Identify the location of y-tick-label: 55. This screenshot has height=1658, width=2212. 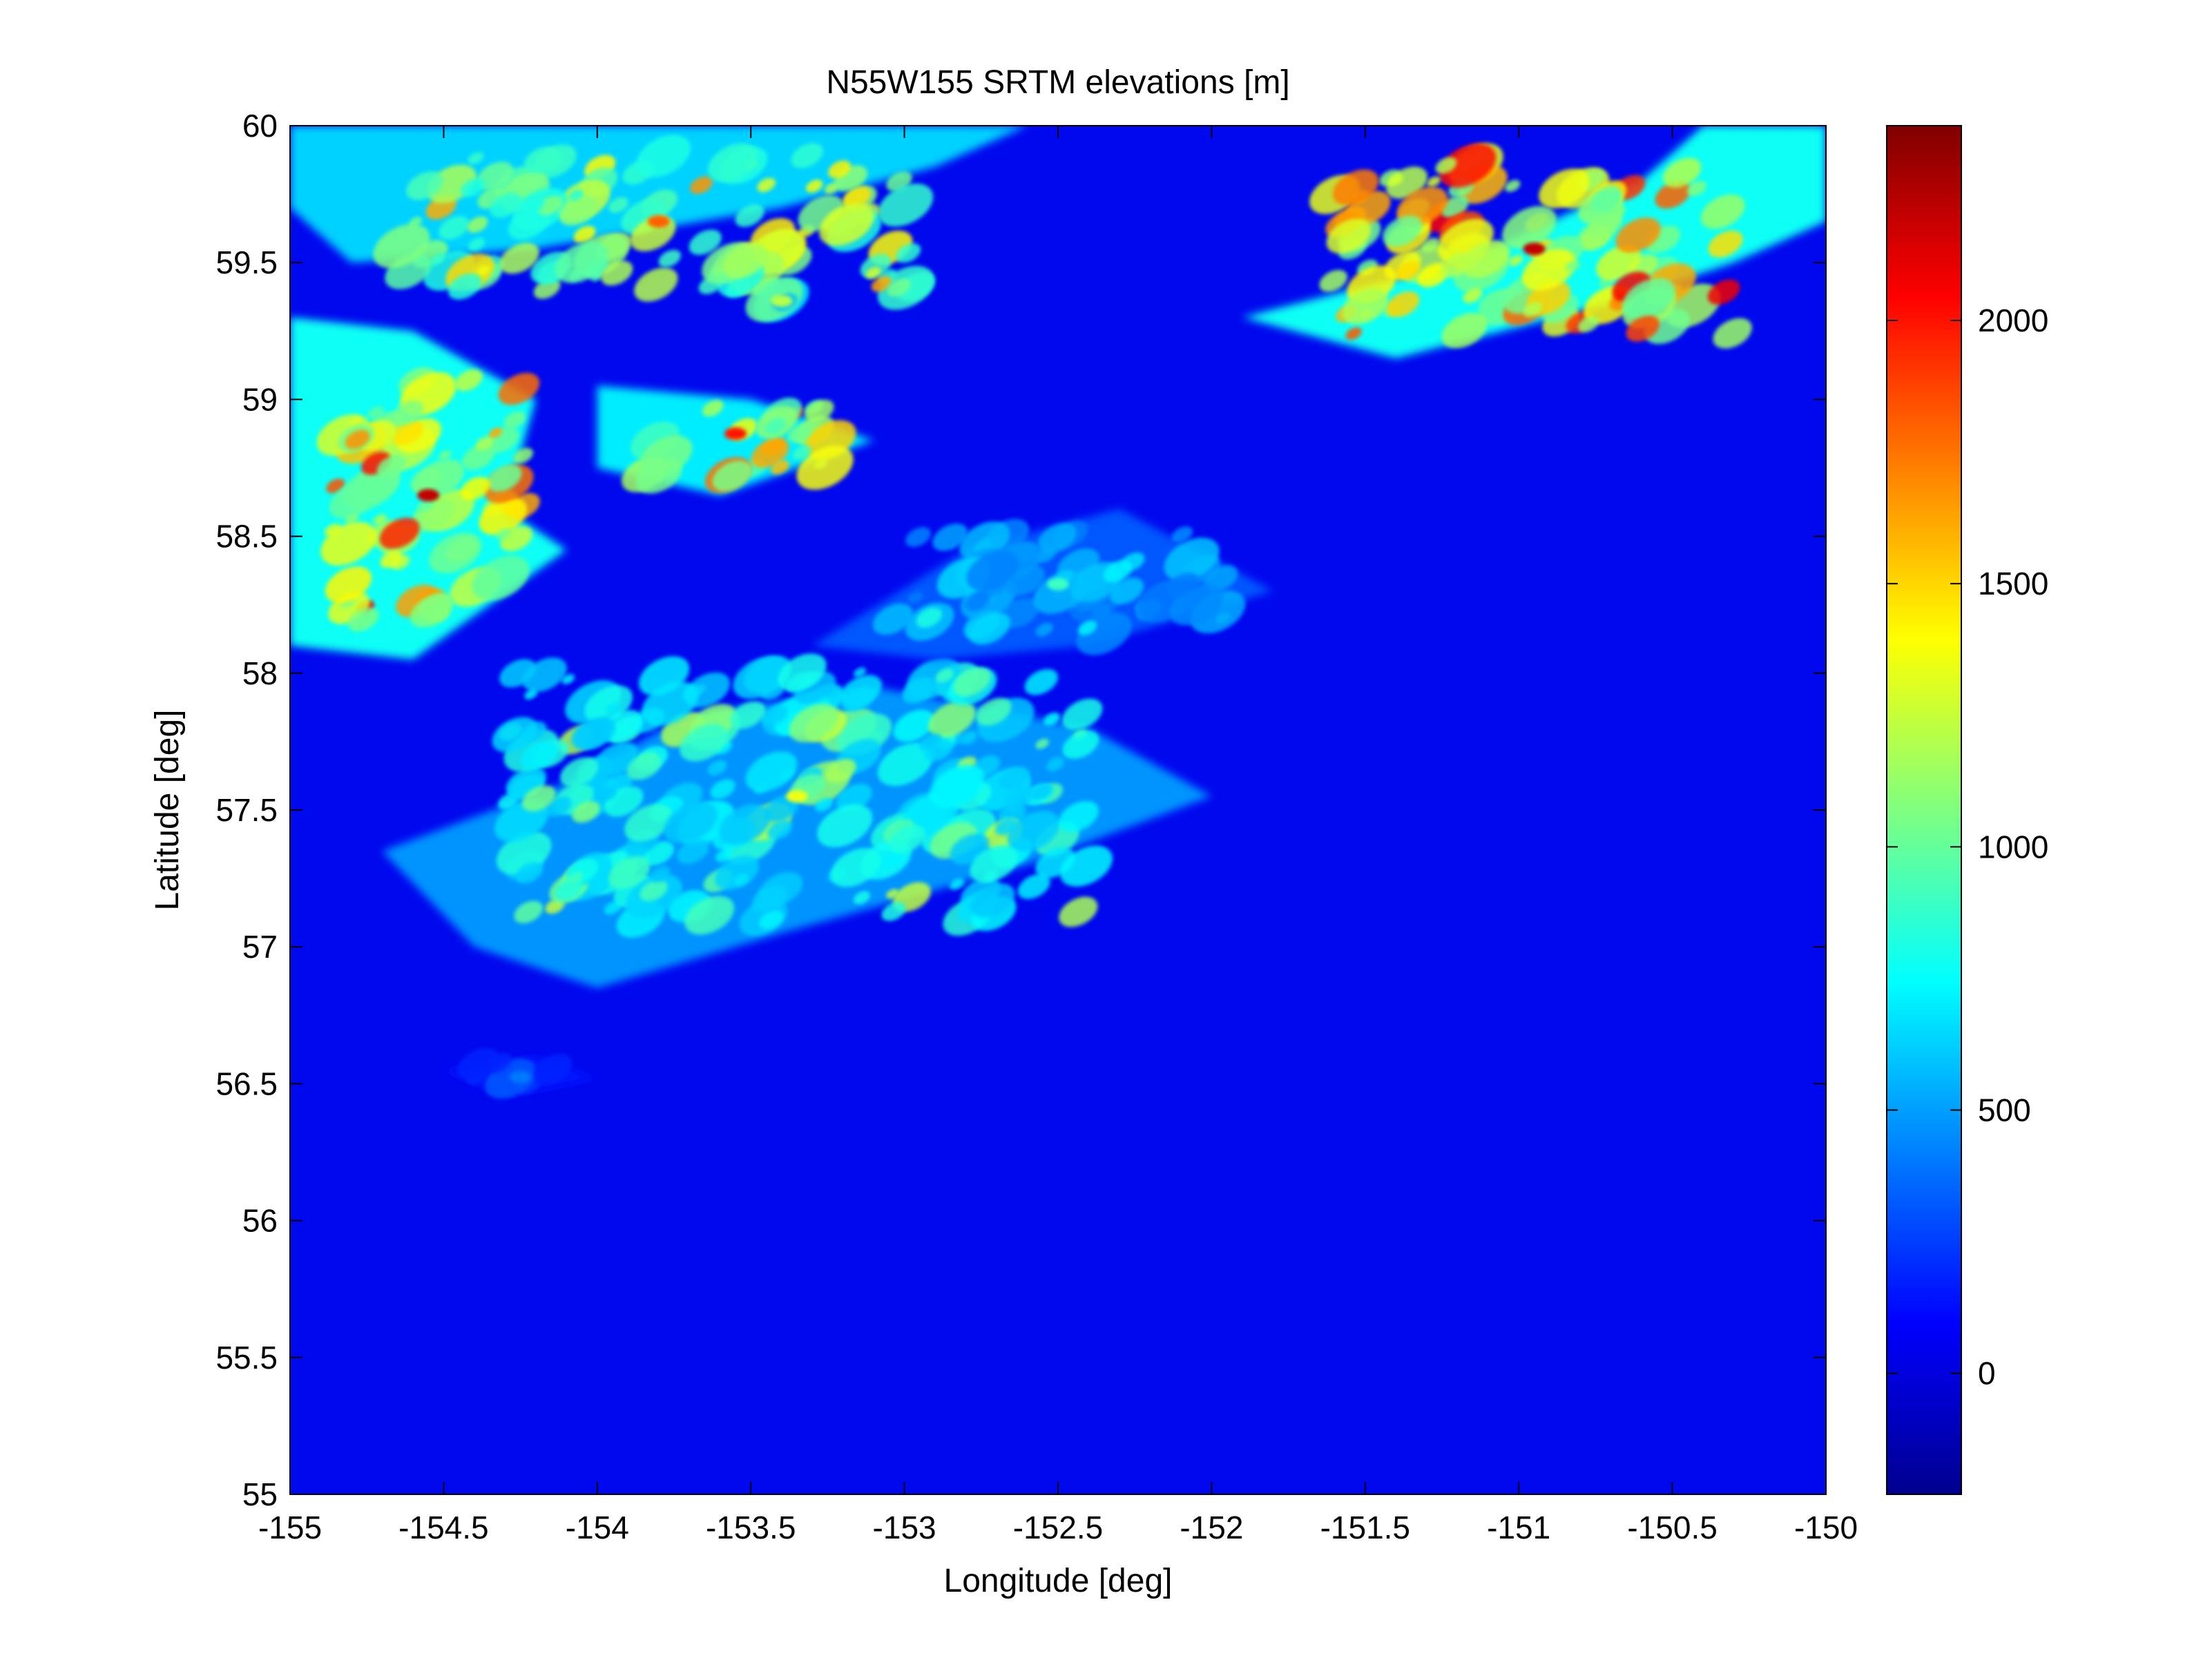
(260, 1494).